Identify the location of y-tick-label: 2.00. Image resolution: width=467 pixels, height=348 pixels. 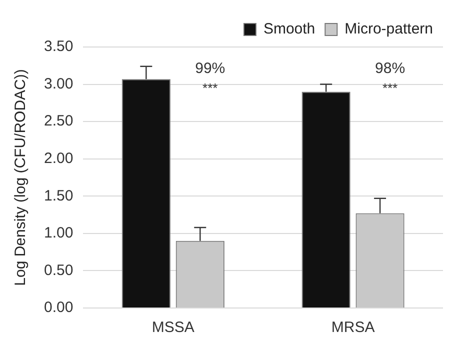
(59, 158).